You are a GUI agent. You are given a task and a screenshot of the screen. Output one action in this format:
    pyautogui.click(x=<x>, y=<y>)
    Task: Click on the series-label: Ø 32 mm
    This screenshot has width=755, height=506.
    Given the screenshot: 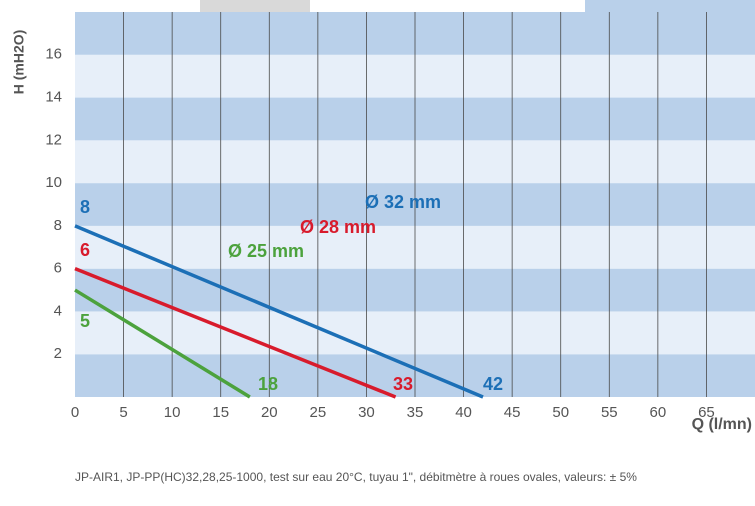 What is the action you would take?
    pyautogui.click(x=403, y=202)
    